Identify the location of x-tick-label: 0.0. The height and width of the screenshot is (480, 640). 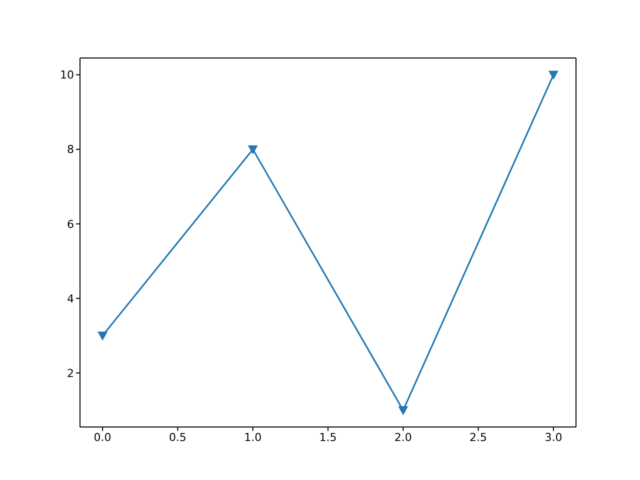
(103, 437).